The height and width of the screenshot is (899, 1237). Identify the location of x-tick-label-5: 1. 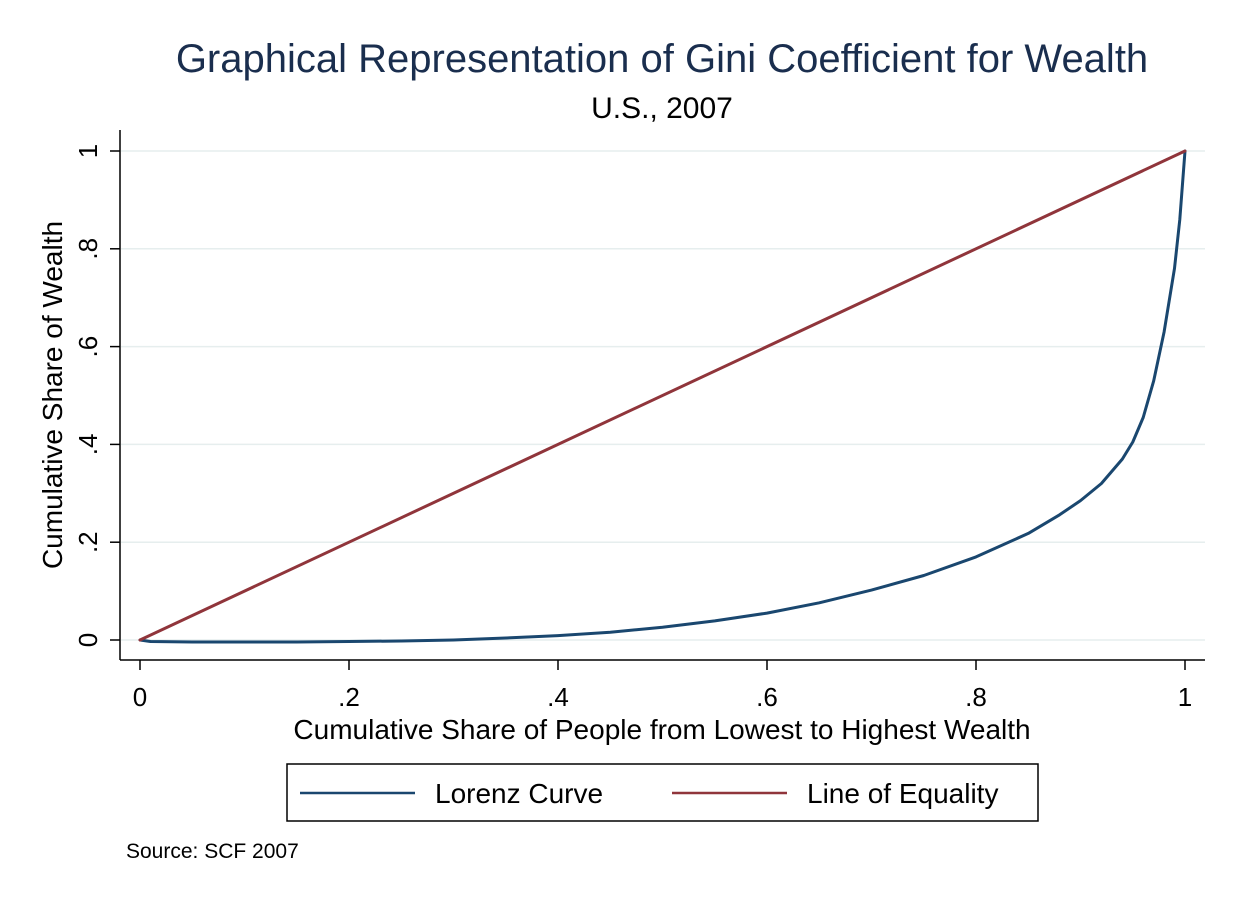
(1185, 697).